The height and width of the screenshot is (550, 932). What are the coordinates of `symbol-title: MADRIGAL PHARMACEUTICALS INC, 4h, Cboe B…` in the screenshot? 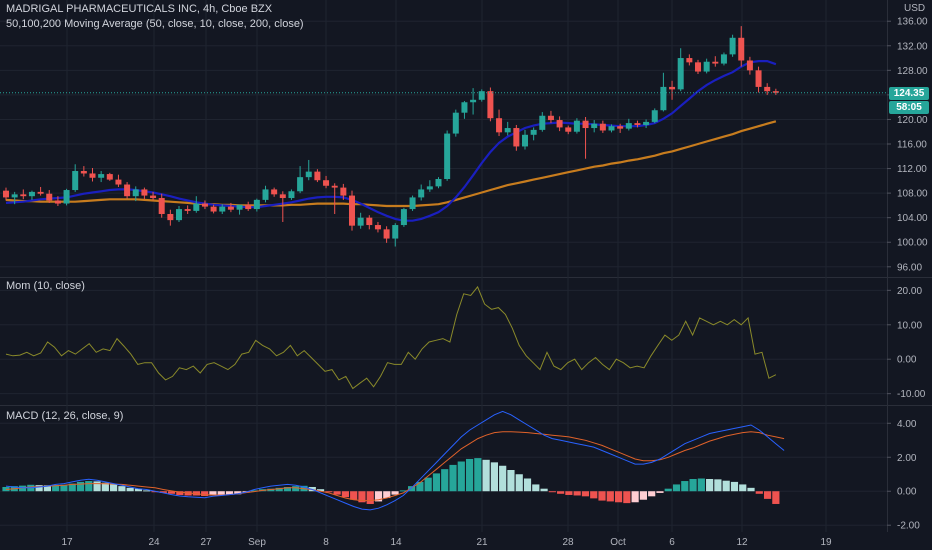 It's located at (139, 9).